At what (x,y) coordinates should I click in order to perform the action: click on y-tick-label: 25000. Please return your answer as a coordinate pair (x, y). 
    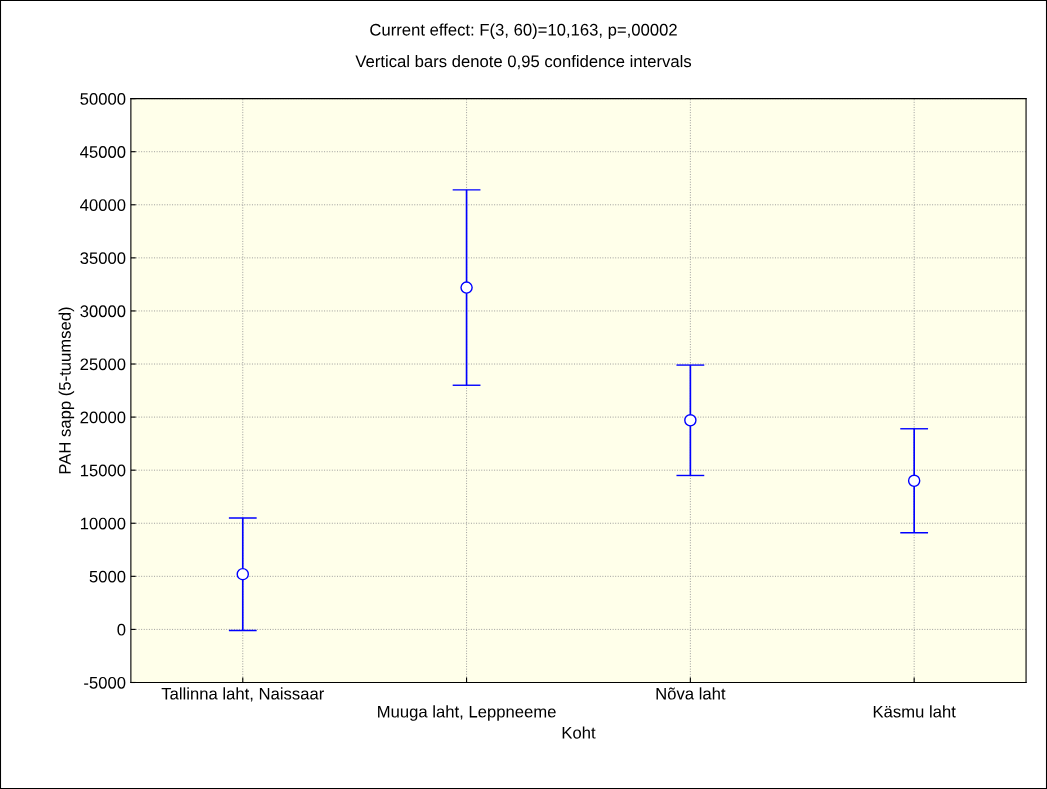
    Looking at the image, I should click on (103, 364).